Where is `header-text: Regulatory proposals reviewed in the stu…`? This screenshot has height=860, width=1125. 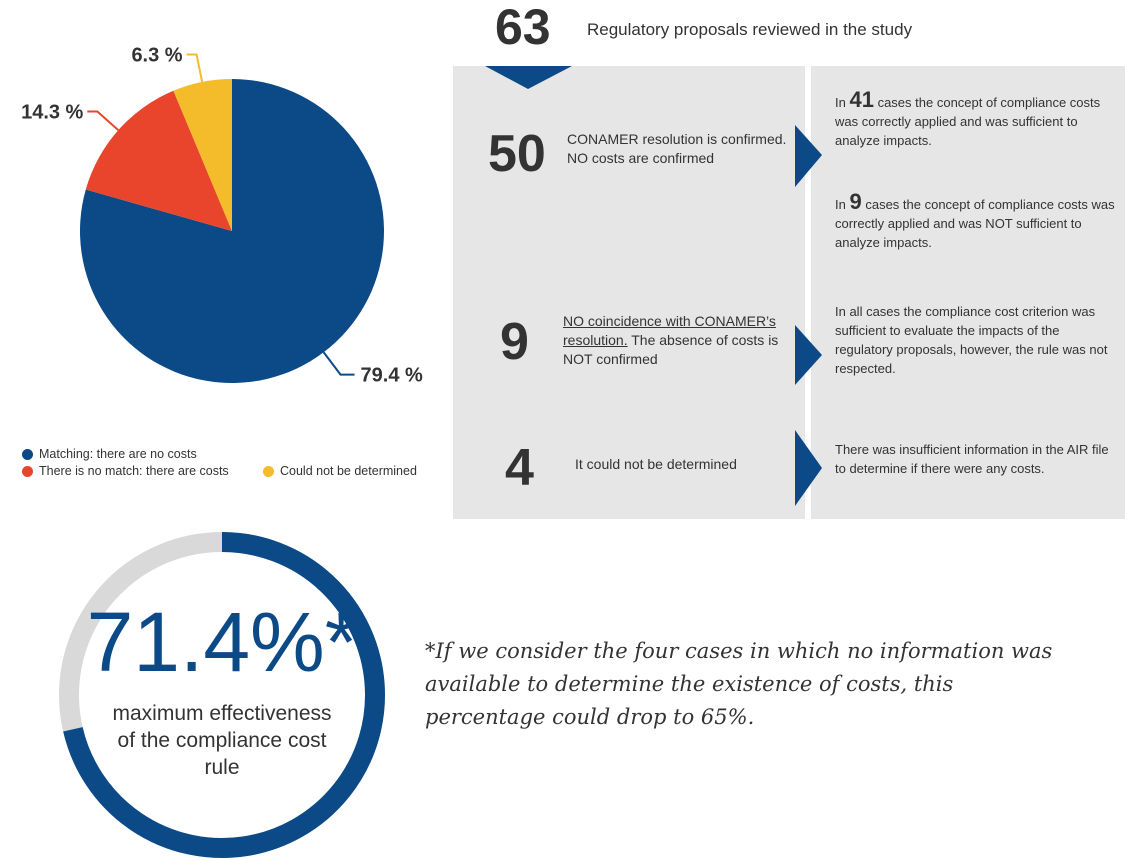
header-text: Regulatory proposals reviewed in the stu… is located at coordinates (750, 29).